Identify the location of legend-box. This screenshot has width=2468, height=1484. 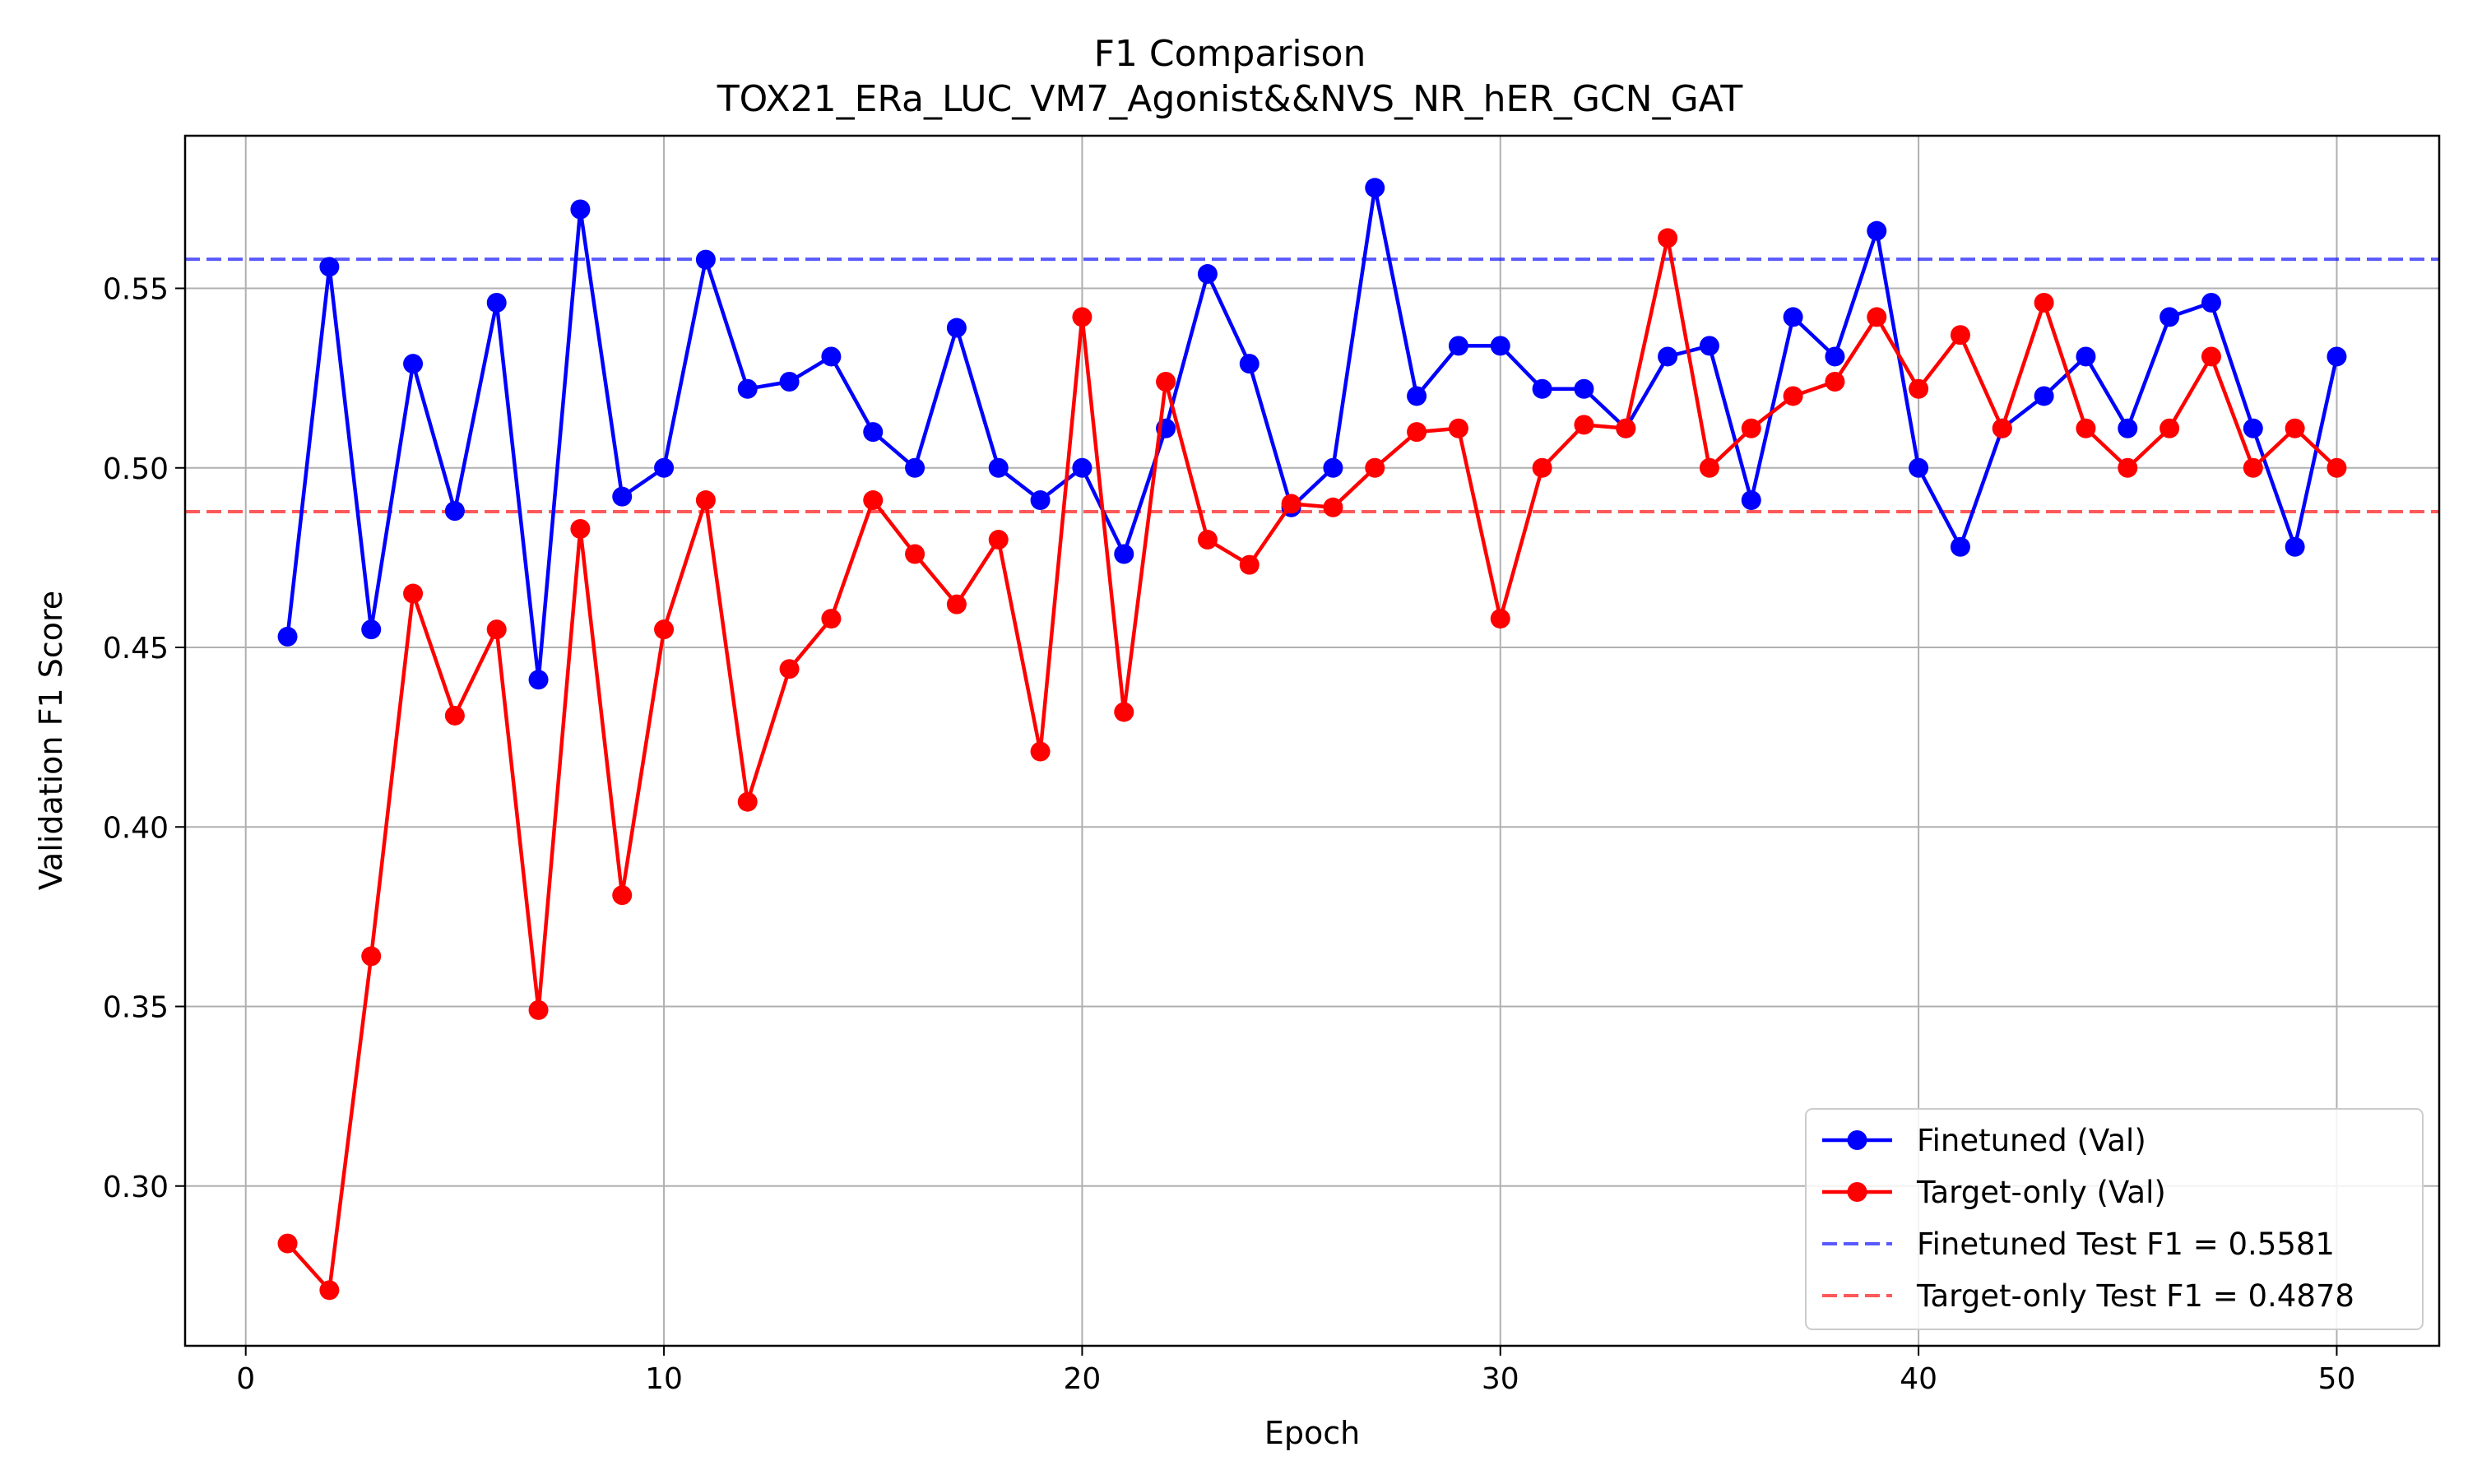
(2114, 1219).